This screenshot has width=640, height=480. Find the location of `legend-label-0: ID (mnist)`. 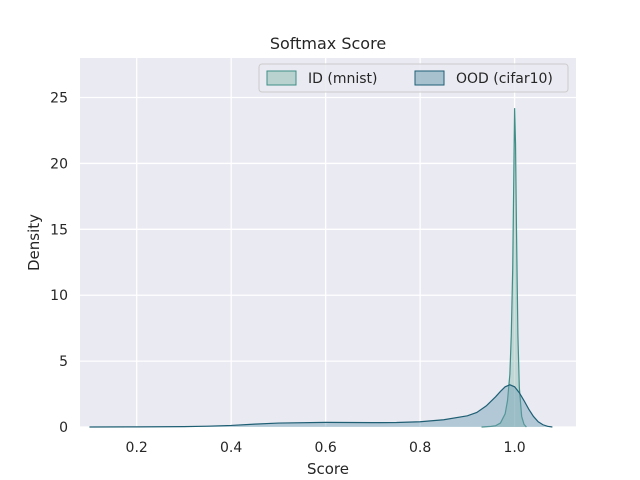

legend-label-0: ID (mnist) is located at coordinates (342, 79).